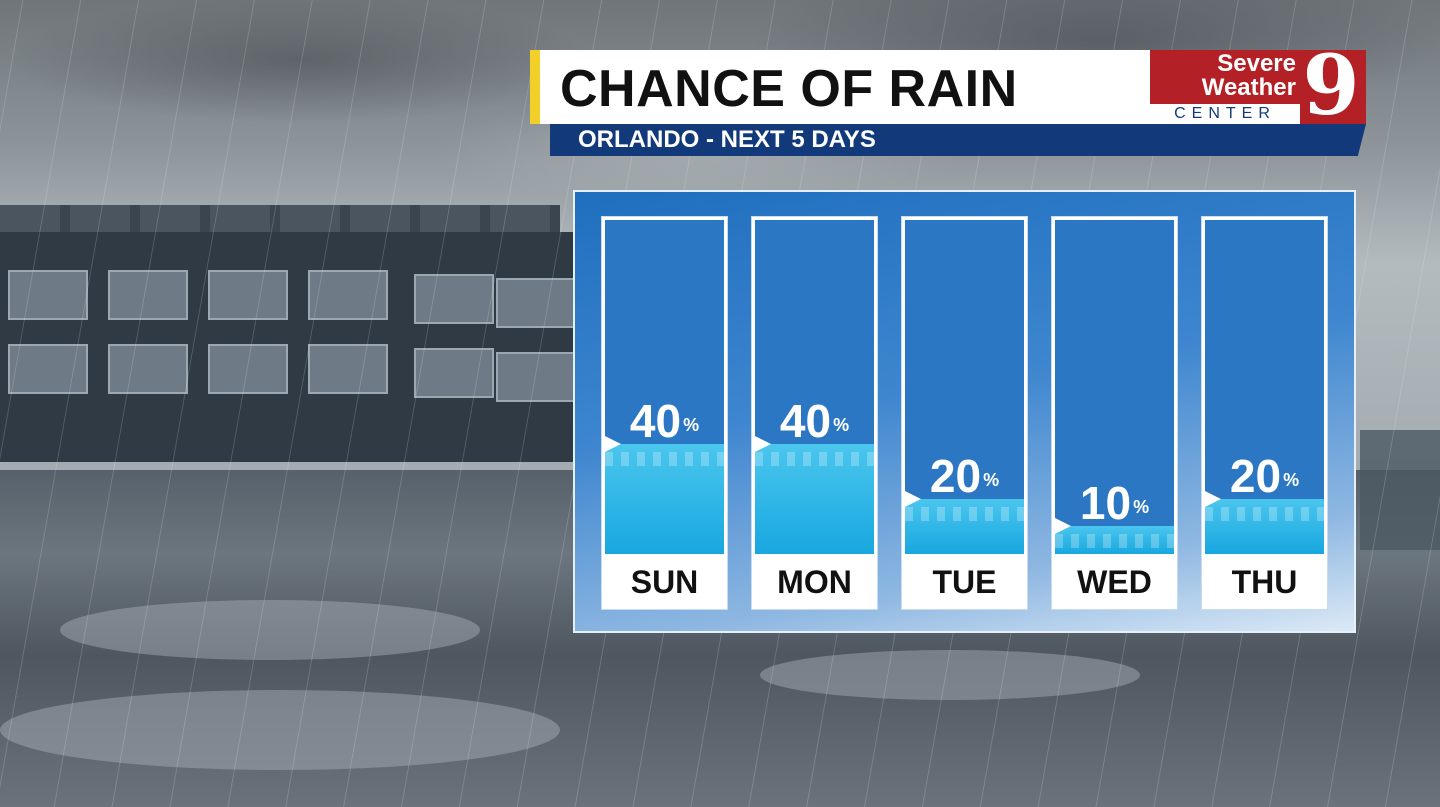 This screenshot has width=1440, height=807. I want to click on logo-line-center: CENTER, so click(1225, 113).